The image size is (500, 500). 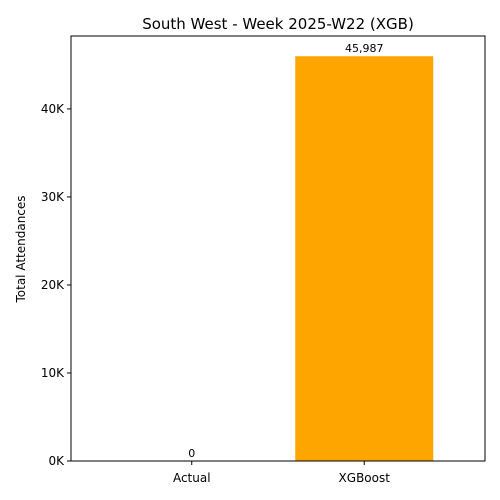 What do you see at coordinates (53, 109) in the screenshot?
I see `y-tick-label: 40K` at bounding box center [53, 109].